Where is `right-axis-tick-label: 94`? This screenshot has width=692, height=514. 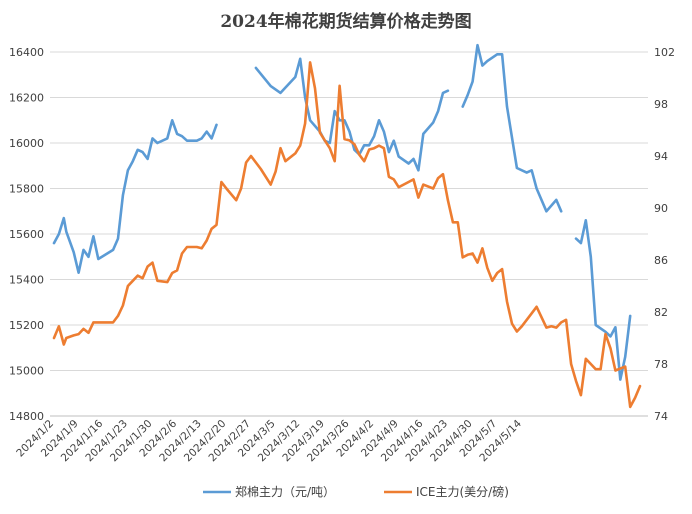 right-axis-tick-label: 94 is located at coordinates (661, 156).